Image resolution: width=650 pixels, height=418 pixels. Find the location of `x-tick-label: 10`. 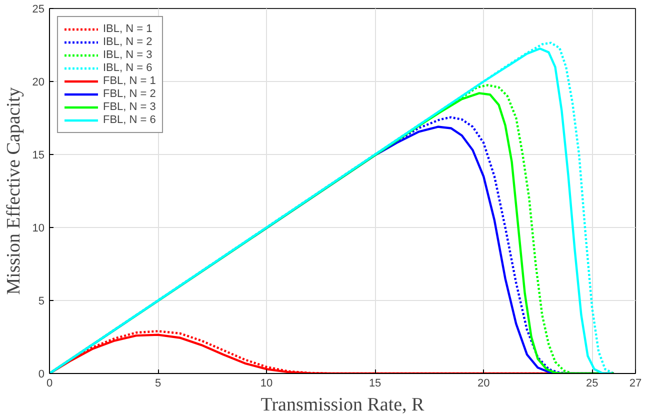

x-tick-label: 10 is located at coordinates (266, 384).